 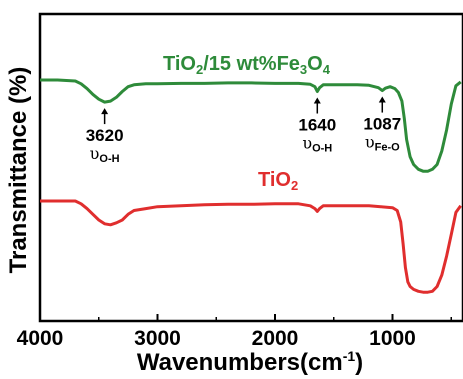 I want to click on y-axis-label: Transmittance (%), so click(x=18, y=170).